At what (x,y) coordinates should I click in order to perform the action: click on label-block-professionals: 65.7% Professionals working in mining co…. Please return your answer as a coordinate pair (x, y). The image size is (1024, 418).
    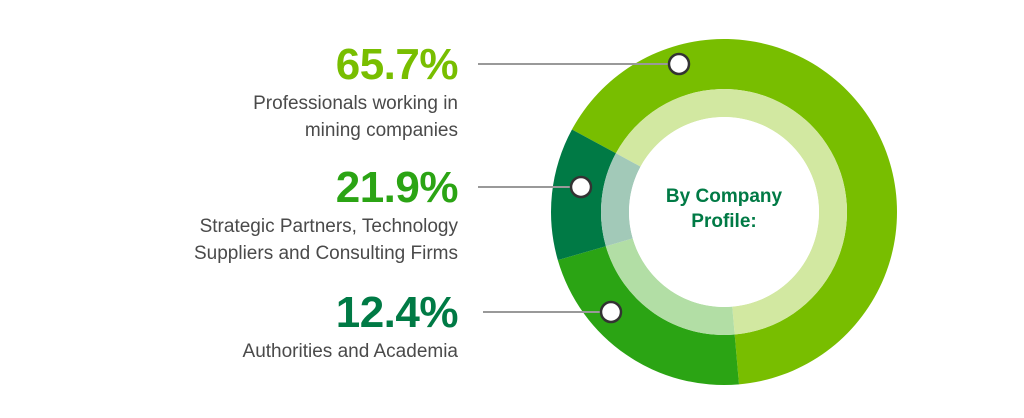
    Looking at the image, I should click on (355, 93).